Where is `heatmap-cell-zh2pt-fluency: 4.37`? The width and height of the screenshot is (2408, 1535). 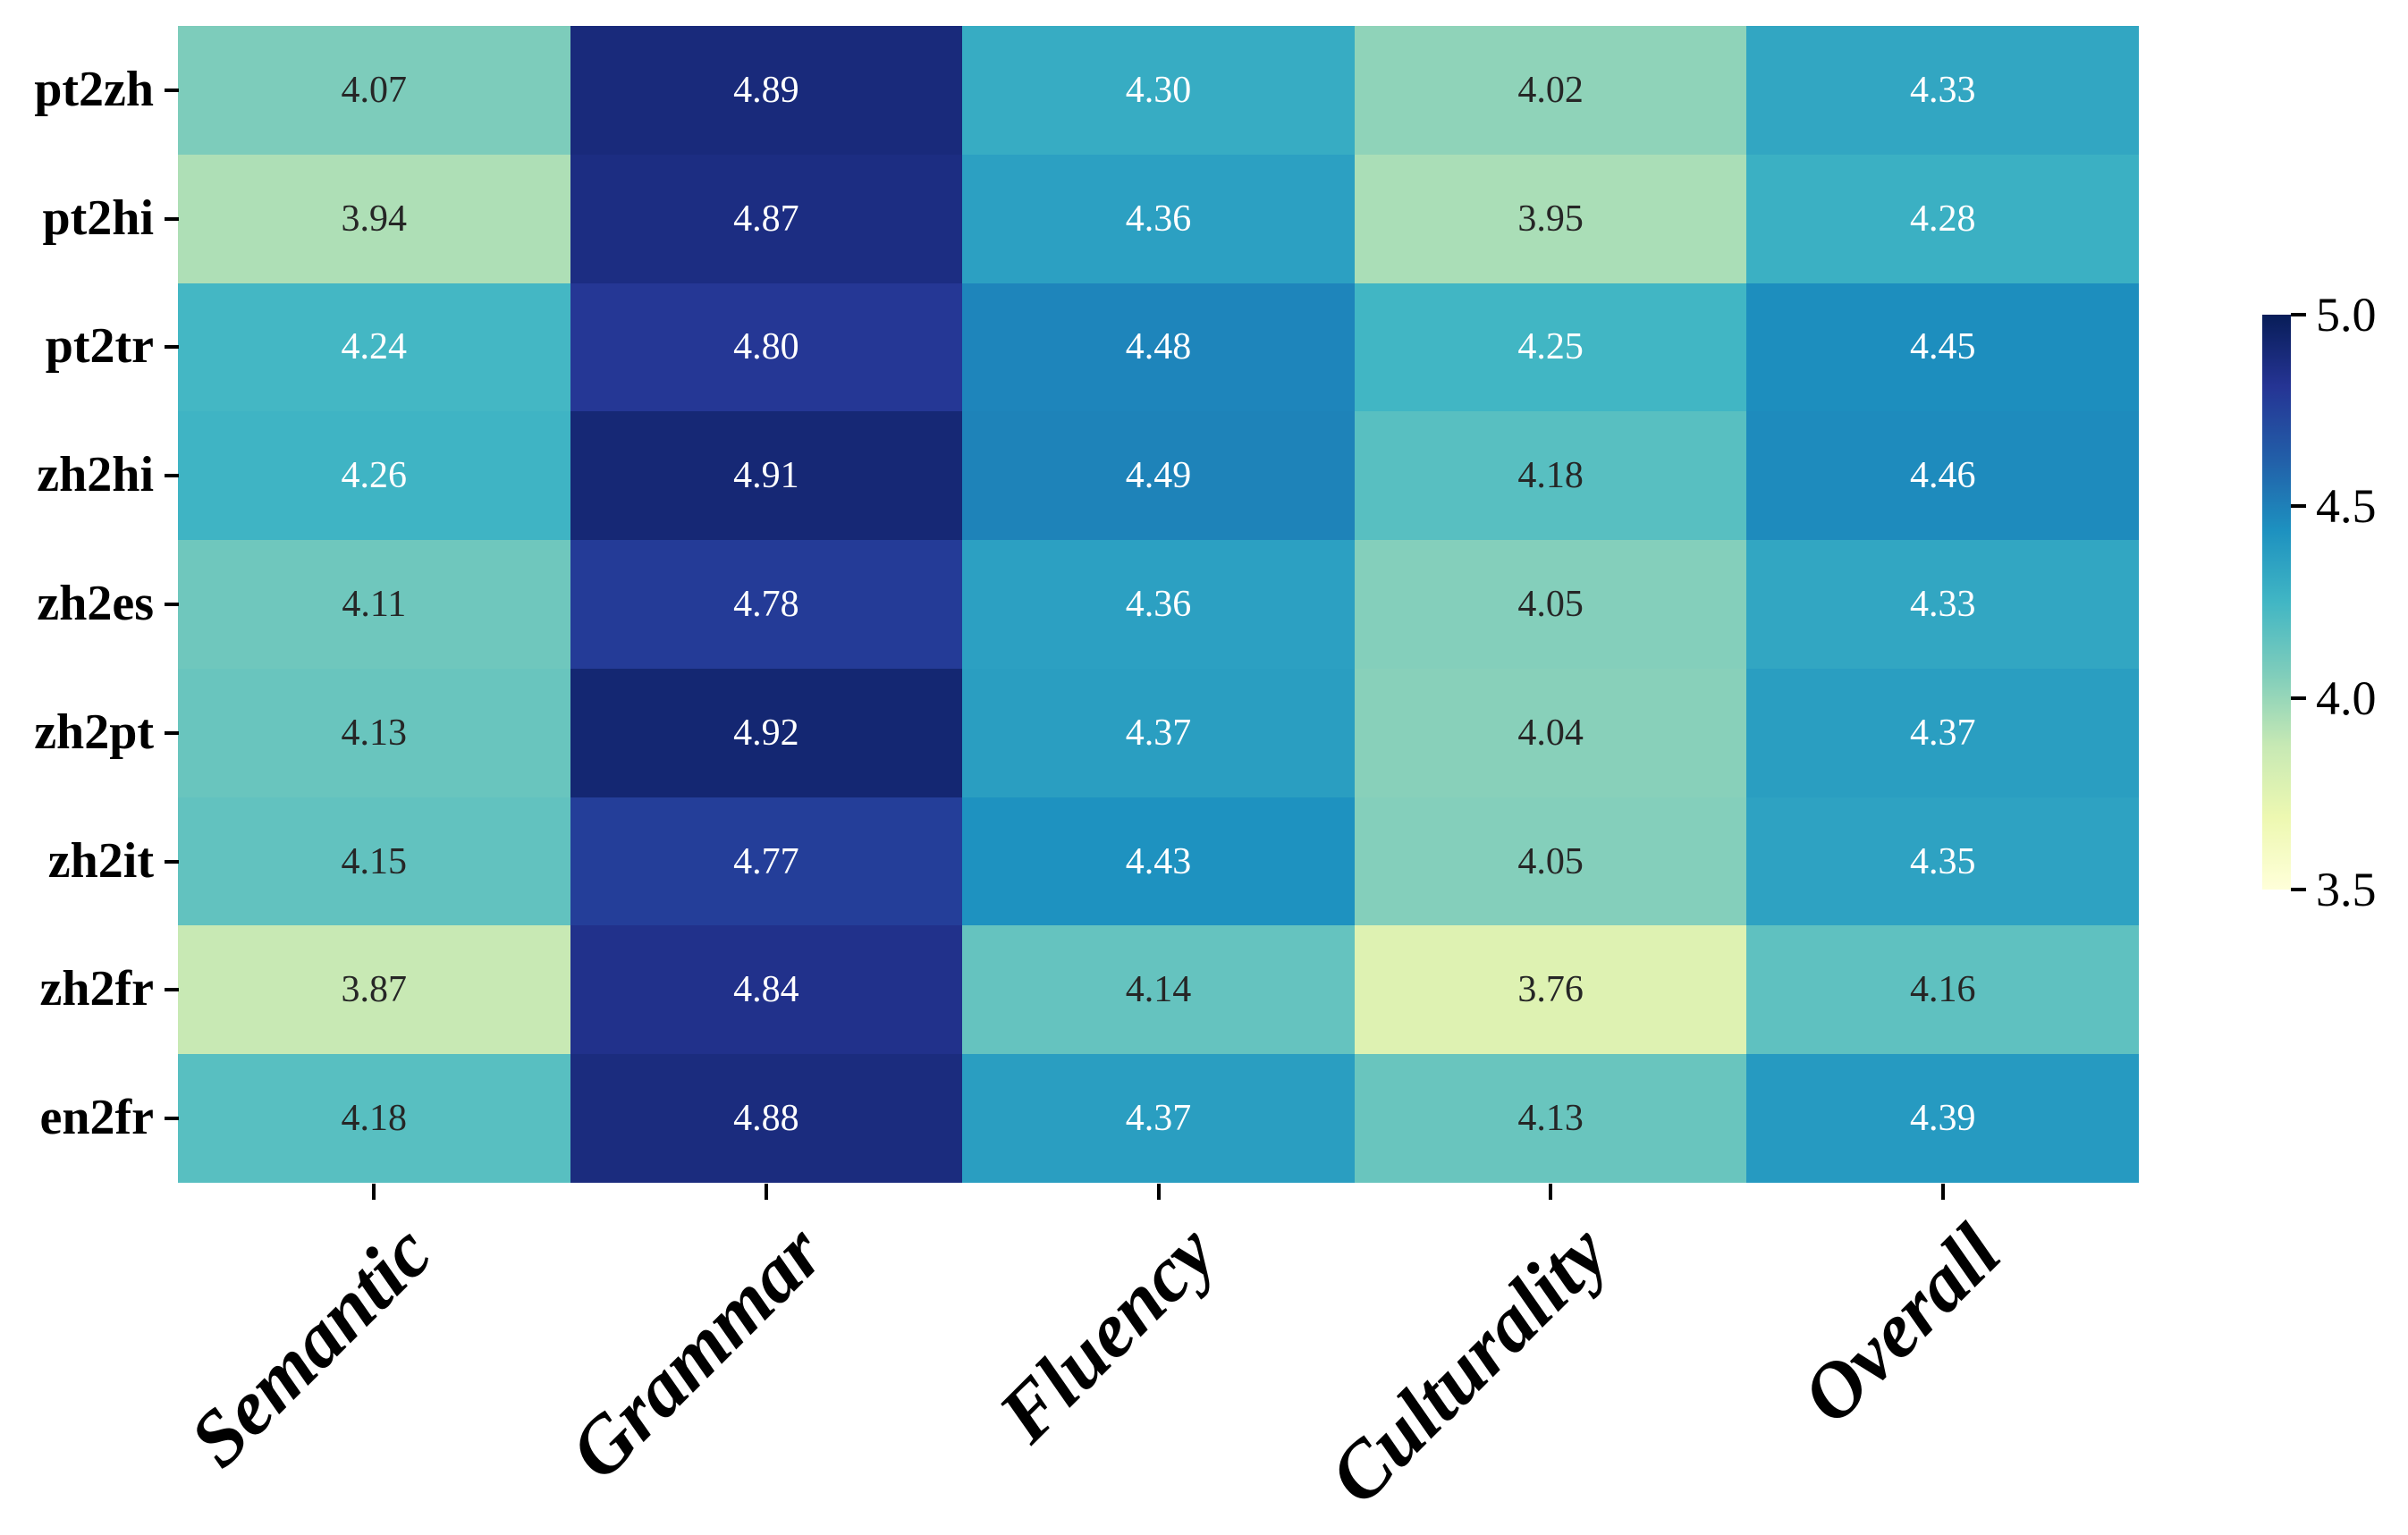
heatmap-cell-zh2pt-fluency: 4.37 is located at coordinates (1158, 732).